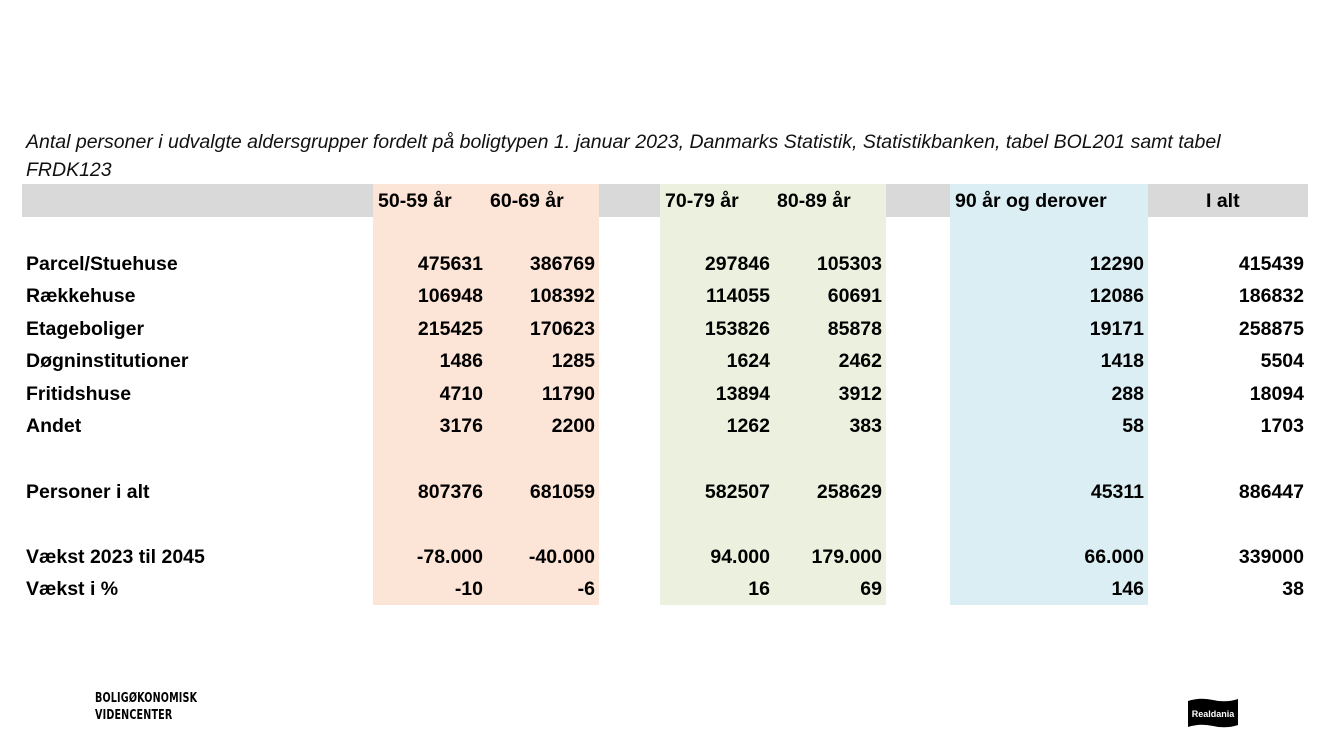 The height and width of the screenshot is (750, 1333). What do you see at coordinates (1049, 394) in the screenshot?
I see `group-90-background` at bounding box center [1049, 394].